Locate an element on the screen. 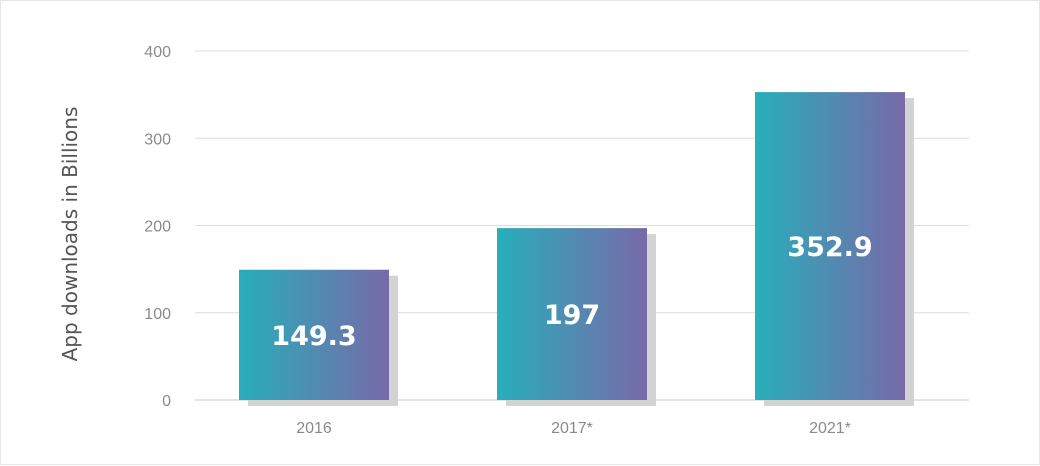 The image size is (1040, 466). bar-value-label: 352.9 is located at coordinates (829, 247).